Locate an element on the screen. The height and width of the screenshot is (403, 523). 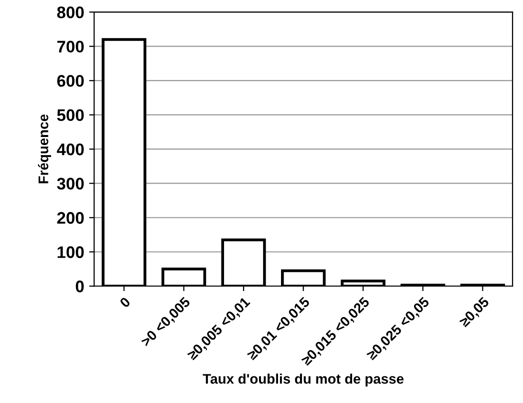
y-tick-label: 0 is located at coordinates (80, 286).